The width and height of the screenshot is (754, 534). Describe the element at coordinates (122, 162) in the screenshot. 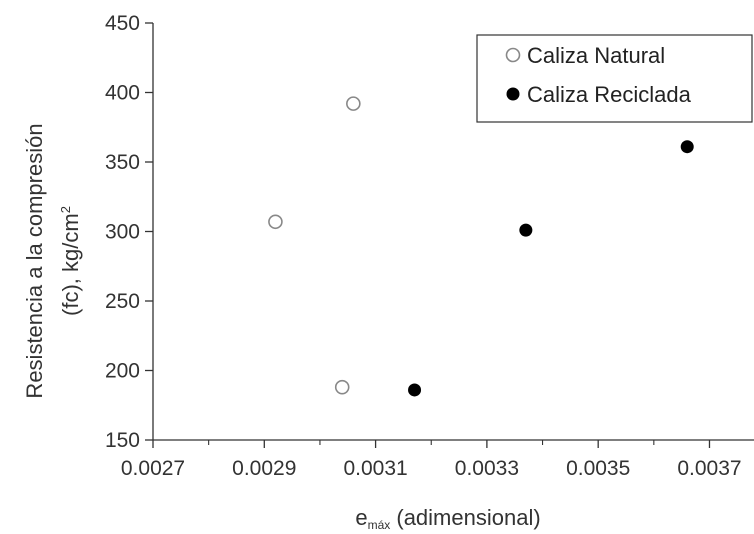

I see `y-tick-label: 350` at that location.